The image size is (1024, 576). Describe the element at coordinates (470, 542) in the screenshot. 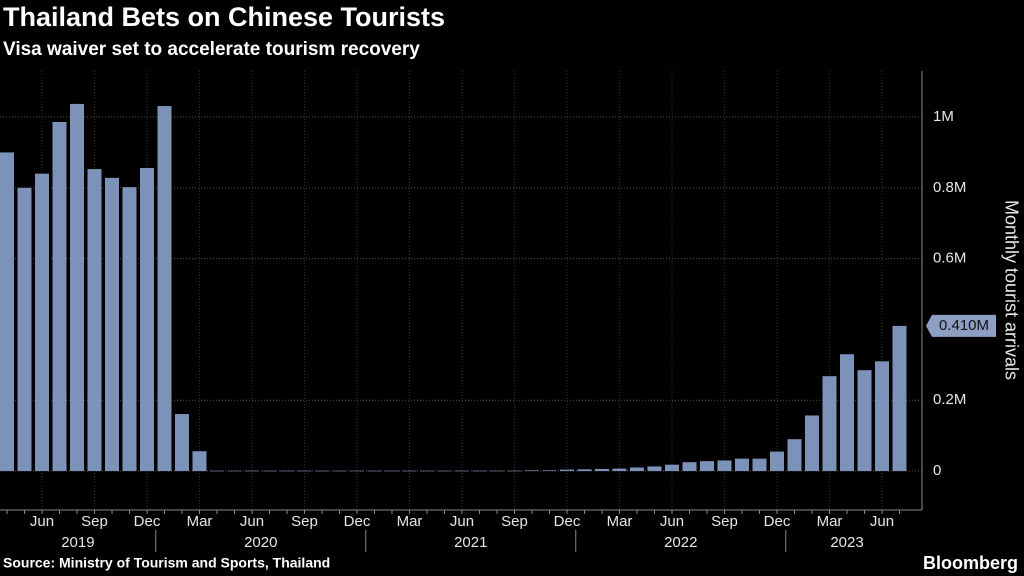

I see `year-label: 2021` at that location.